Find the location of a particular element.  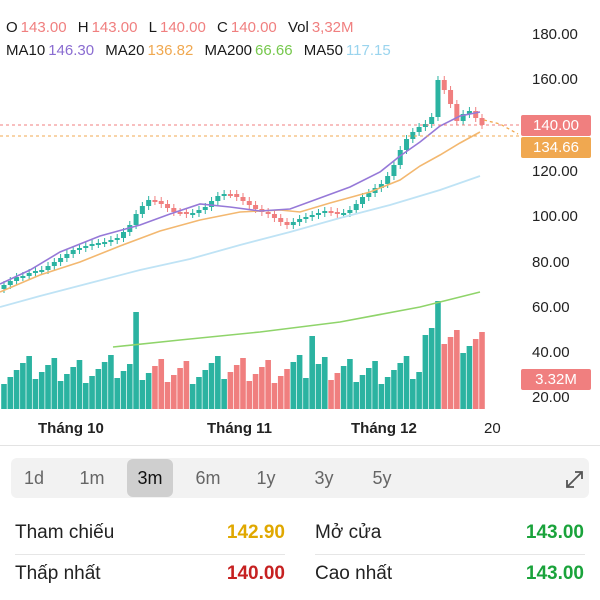

high-price-label: Cao nhất is located at coordinates (354, 573).